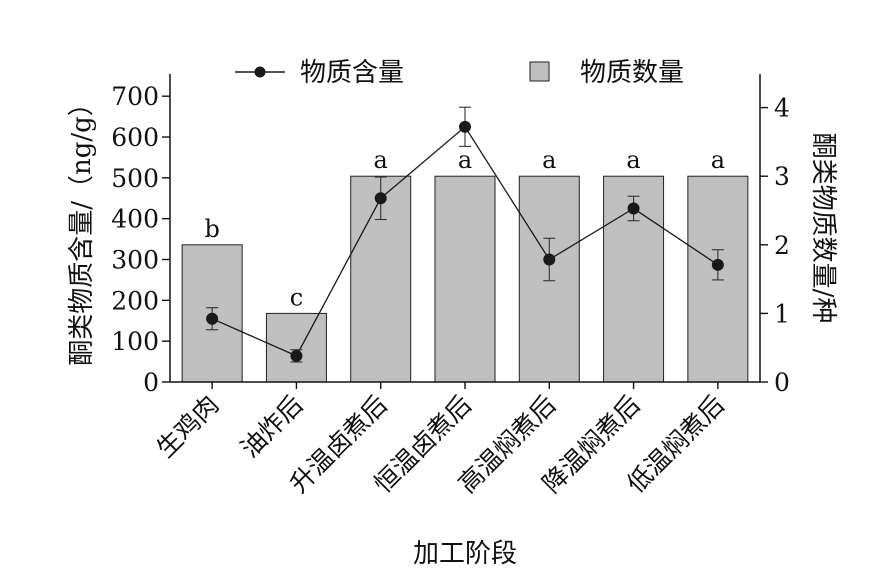  What do you see at coordinates (782, 108) in the screenshot?
I see `right-tick-label: 4` at bounding box center [782, 108].